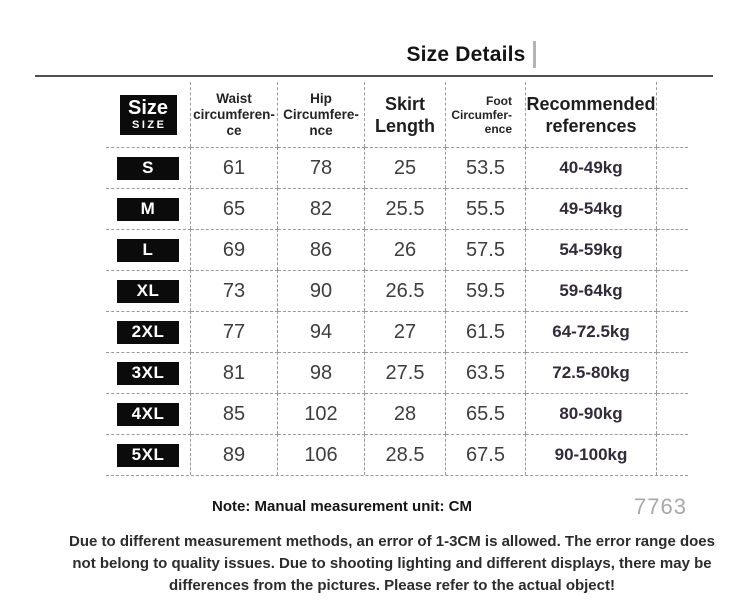 The image size is (750, 608). I want to click on row-0-recommended-cell: 40-49kg, so click(591, 167).